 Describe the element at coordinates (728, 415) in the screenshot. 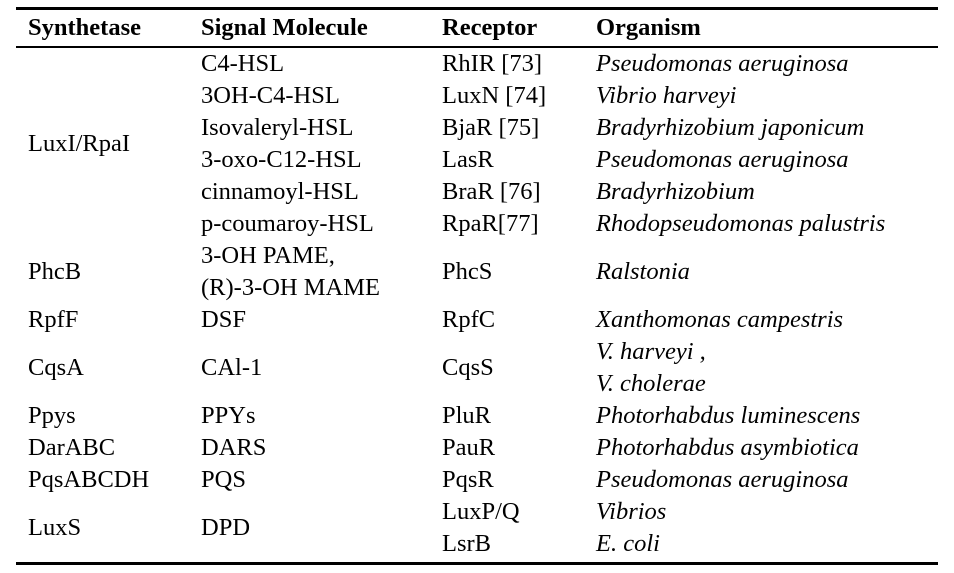

I see `organism-cell: Photorhabdus luminescens` at that location.